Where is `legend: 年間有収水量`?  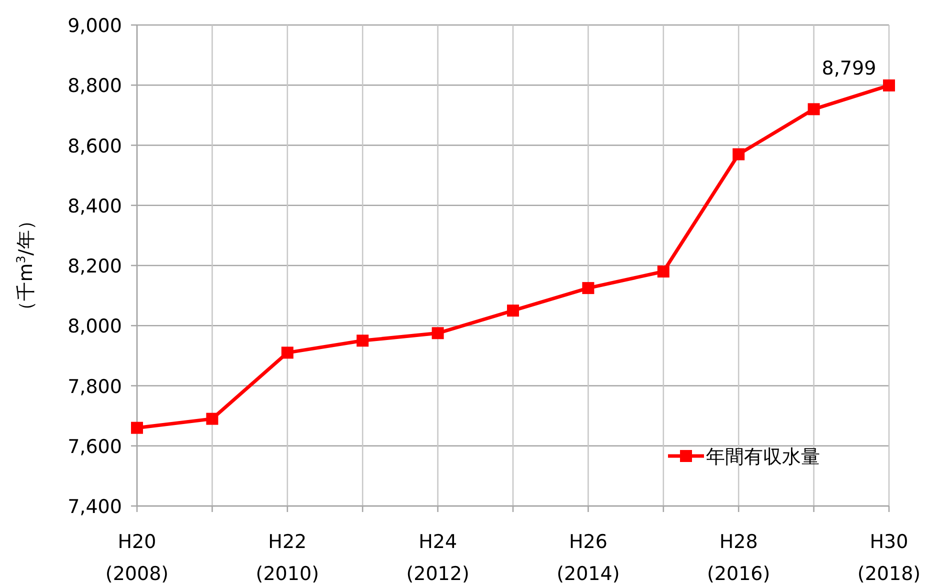 legend: 年間有収水量 is located at coordinates (744, 457).